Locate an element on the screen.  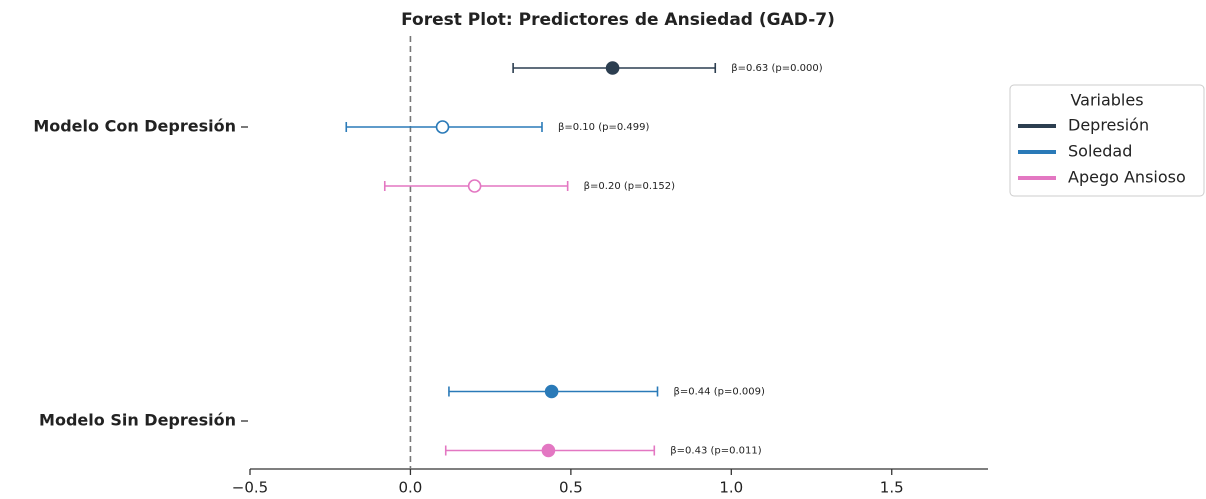
x-tick-label: 1.0 is located at coordinates (731, 488).